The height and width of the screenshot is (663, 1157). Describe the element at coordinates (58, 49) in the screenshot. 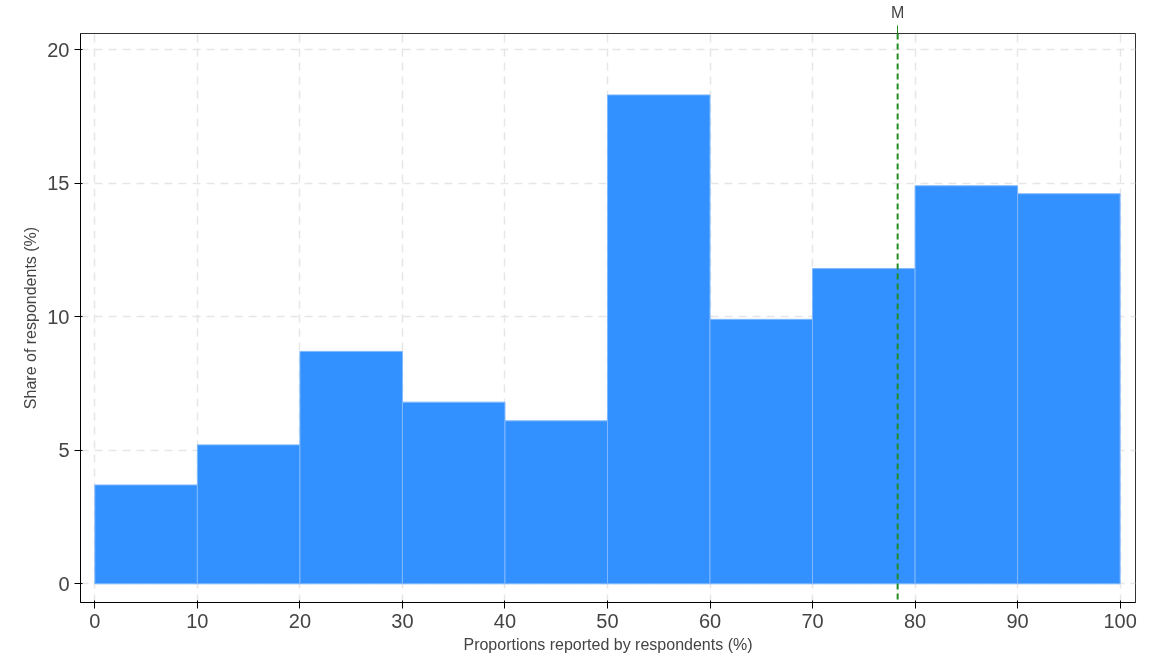

I see `y-tick-label: 20` at that location.